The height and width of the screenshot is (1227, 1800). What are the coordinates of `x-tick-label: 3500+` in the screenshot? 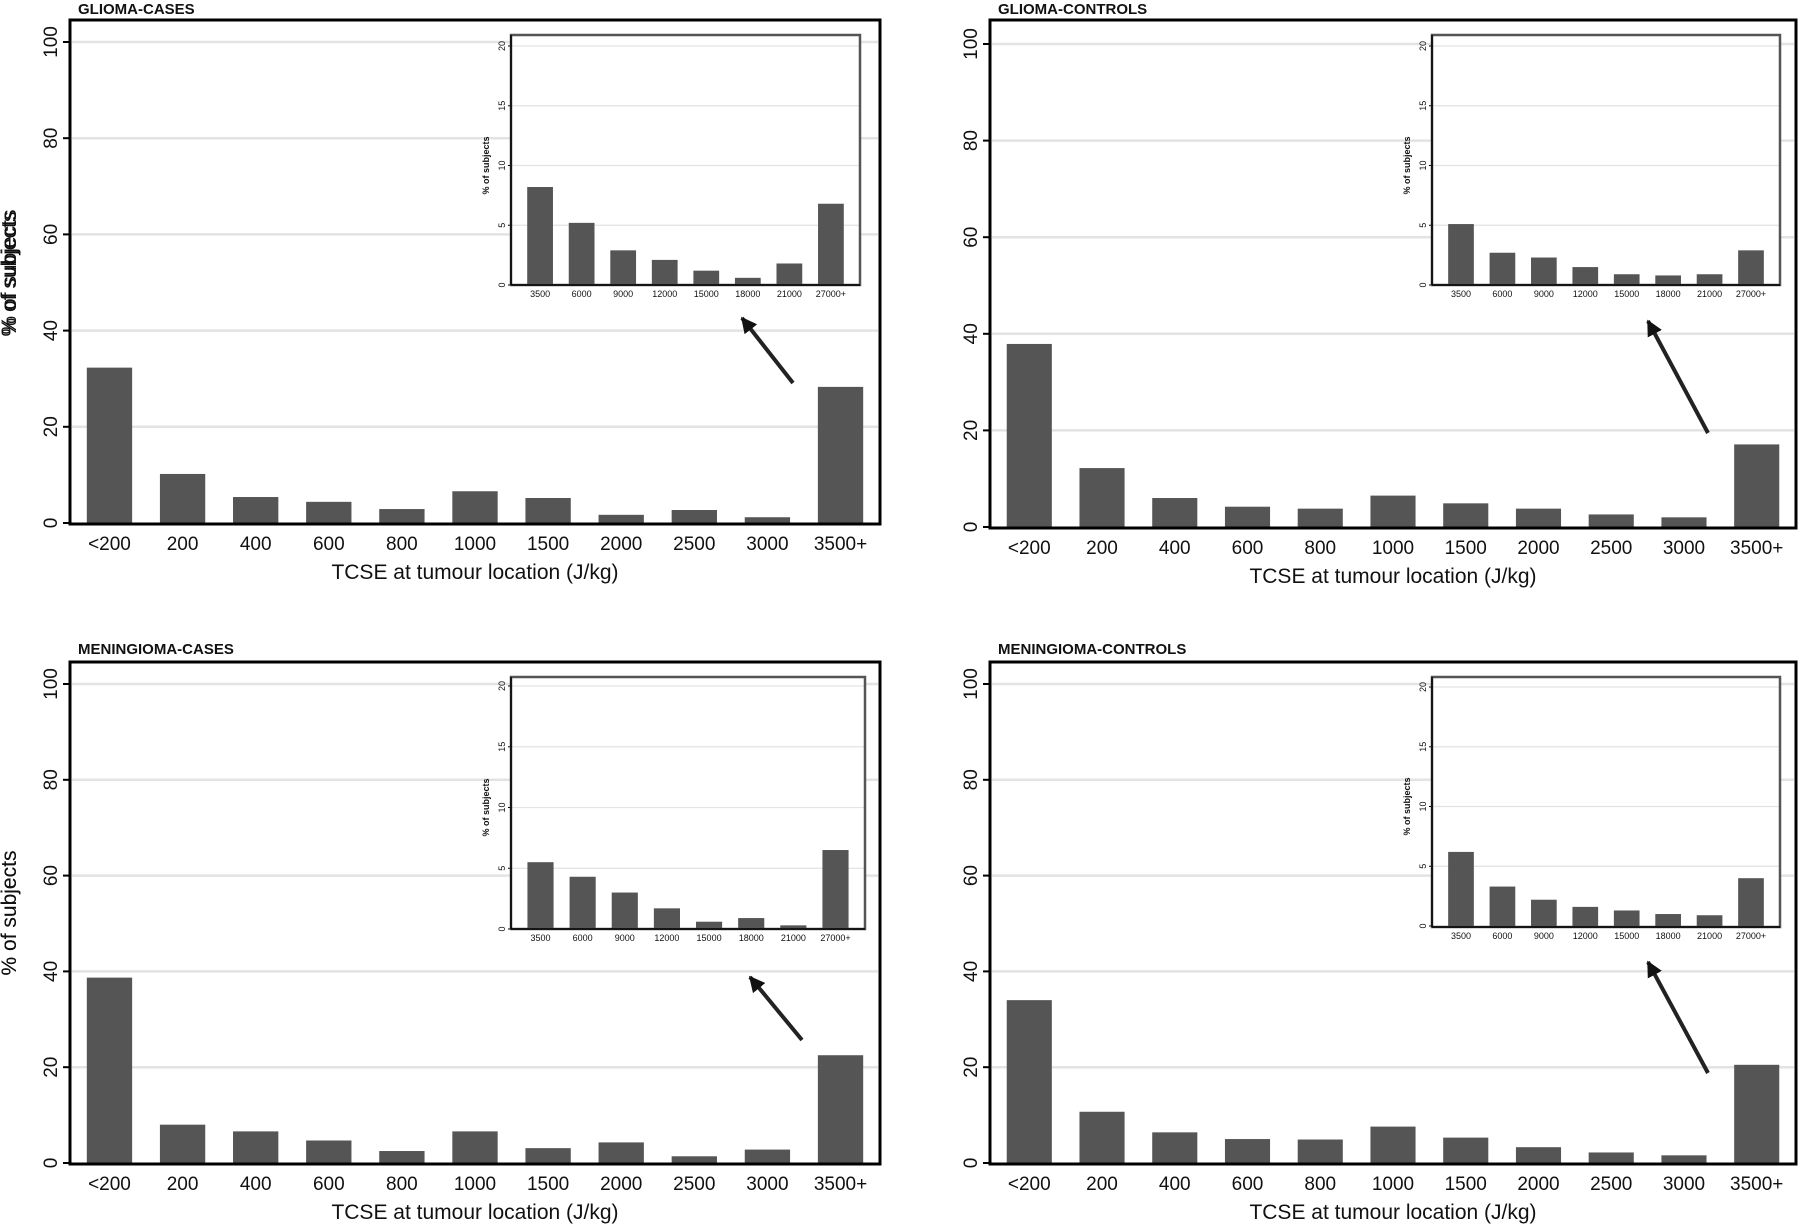 It's located at (1756, 548).